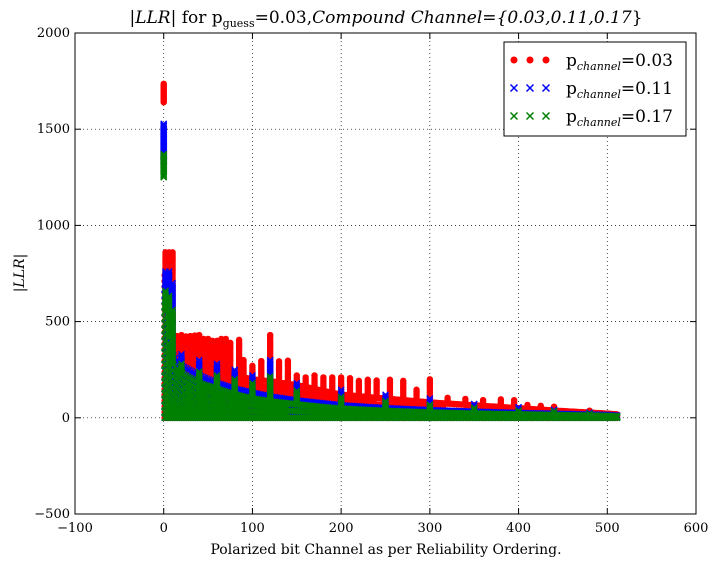 This screenshot has height=567, width=718. I want to click on y-tick-label: 2000, so click(53, 33).